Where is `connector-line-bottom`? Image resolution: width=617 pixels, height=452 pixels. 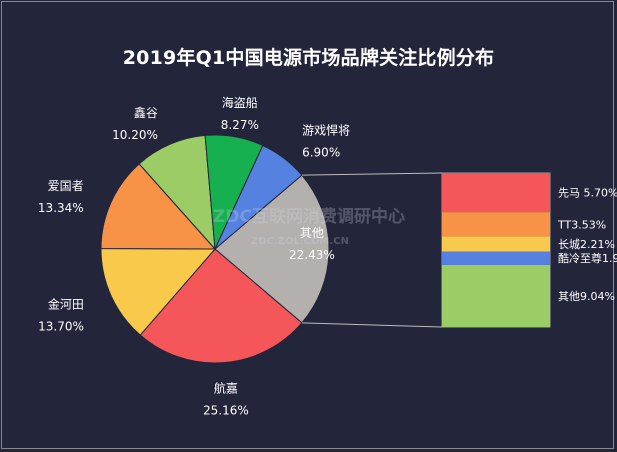
connector-line-bottom is located at coordinates (372, 325).